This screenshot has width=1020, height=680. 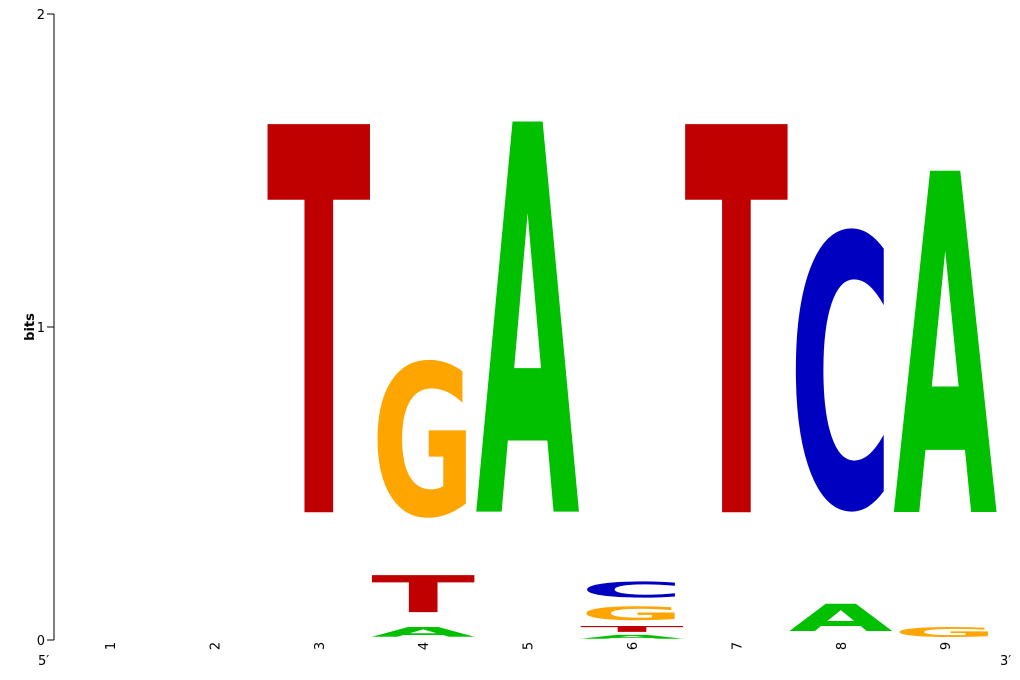 I want to click on x-start-label: 5′, so click(x=43, y=661).